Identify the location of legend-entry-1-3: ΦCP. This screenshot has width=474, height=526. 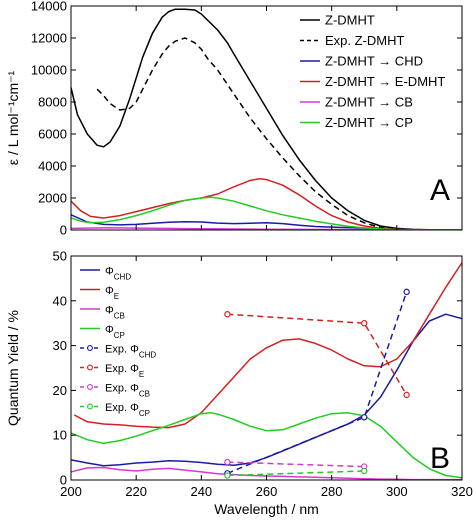
(115, 332).